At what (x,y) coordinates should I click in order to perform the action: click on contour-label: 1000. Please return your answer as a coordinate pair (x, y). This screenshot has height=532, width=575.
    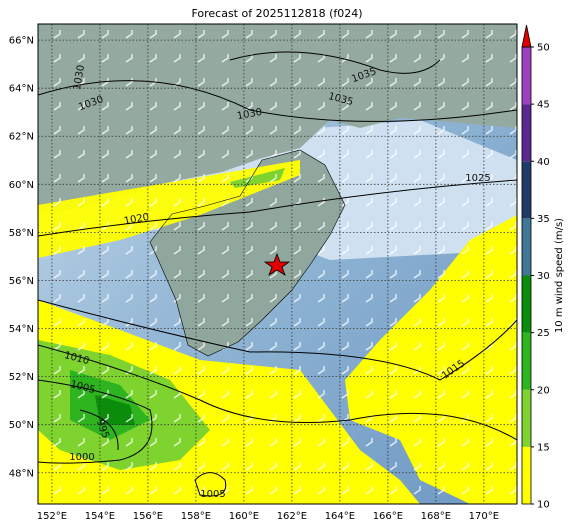
    Looking at the image, I should click on (81, 457).